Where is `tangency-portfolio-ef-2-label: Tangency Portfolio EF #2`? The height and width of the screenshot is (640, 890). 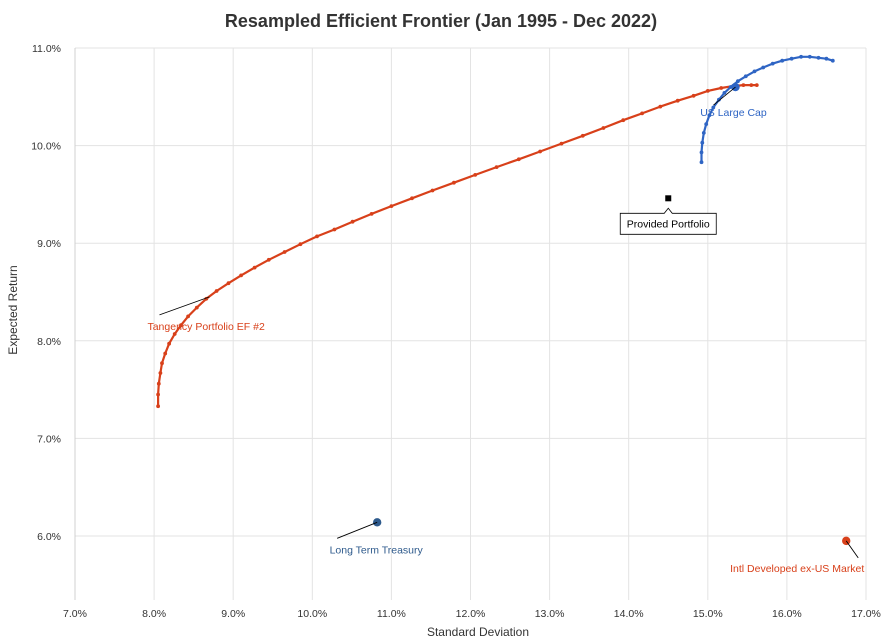 tangency-portfolio-ef-2-label: Tangency Portfolio EF #2 is located at coordinates (205, 327).